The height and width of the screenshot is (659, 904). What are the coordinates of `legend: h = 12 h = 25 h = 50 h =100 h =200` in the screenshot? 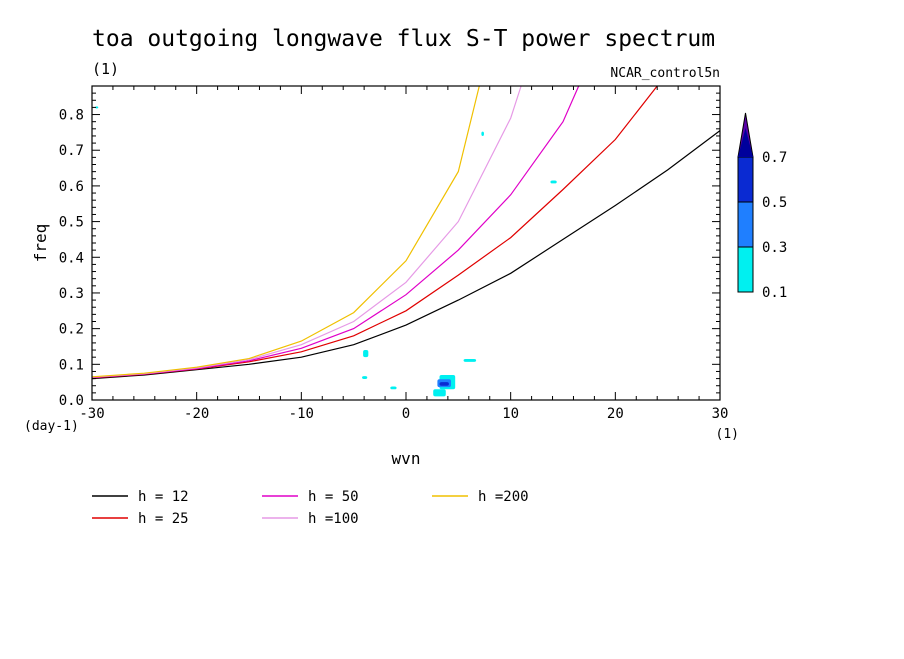 It's located at (310, 508).